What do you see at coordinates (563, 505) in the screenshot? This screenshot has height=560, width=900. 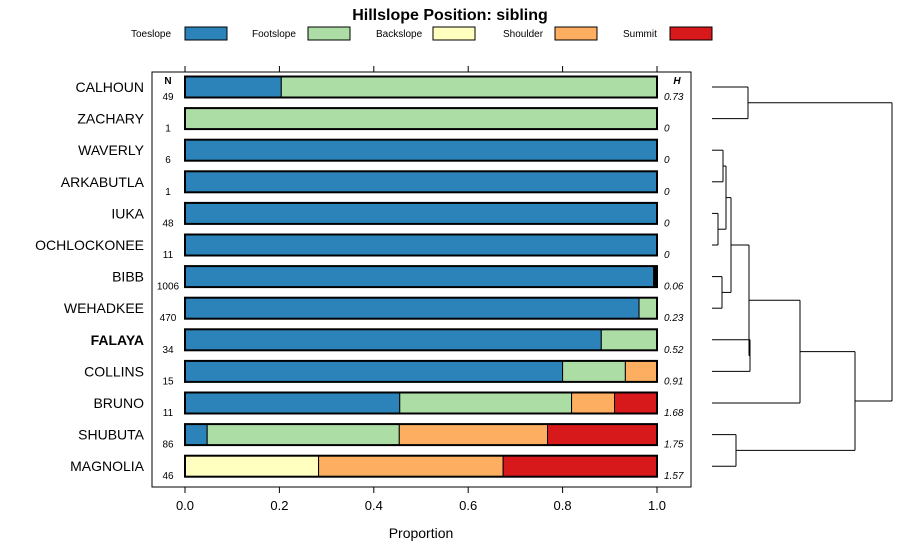 I see `x-tick-label: 0.8` at bounding box center [563, 505].